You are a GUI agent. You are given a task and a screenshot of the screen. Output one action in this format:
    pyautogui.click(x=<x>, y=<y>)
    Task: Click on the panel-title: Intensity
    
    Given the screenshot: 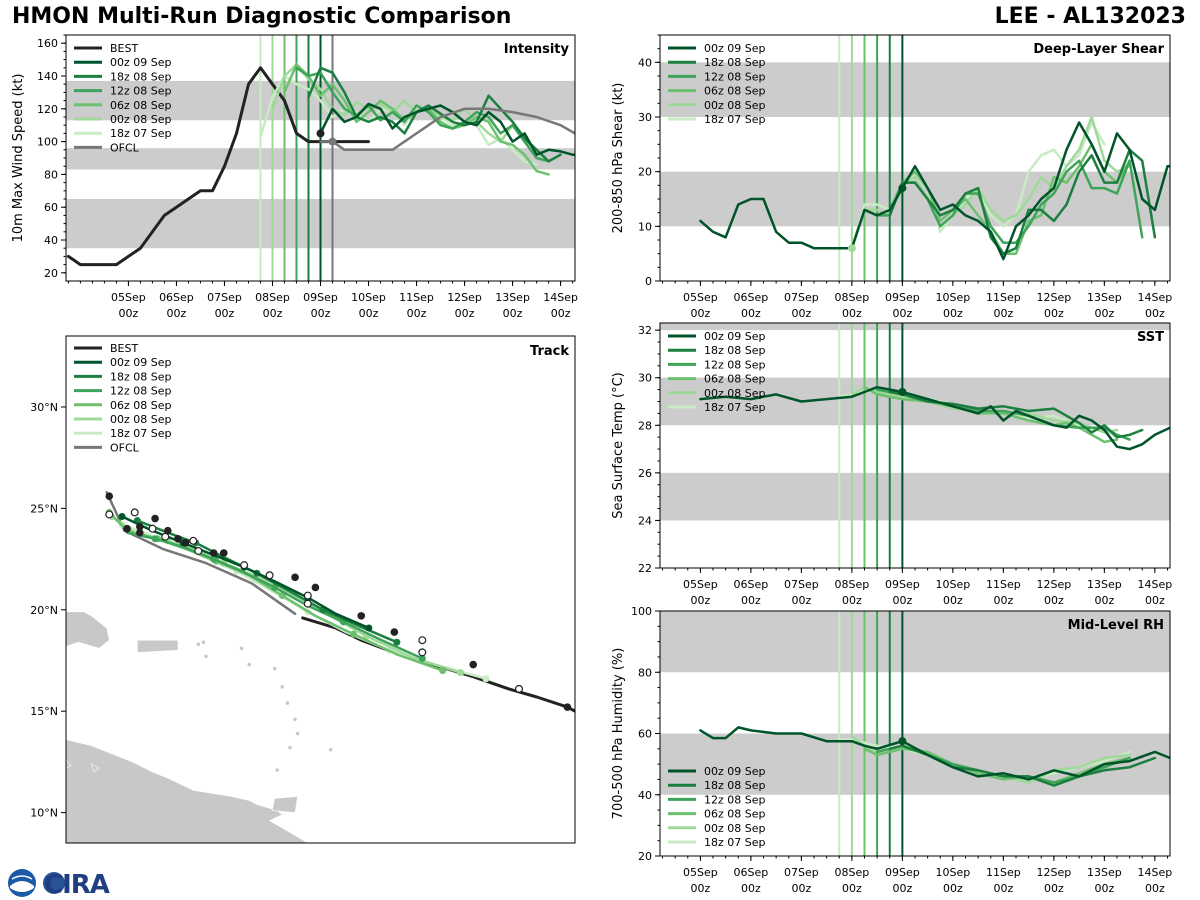 What is the action you would take?
    pyautogui.click(x=537, y=49)
    